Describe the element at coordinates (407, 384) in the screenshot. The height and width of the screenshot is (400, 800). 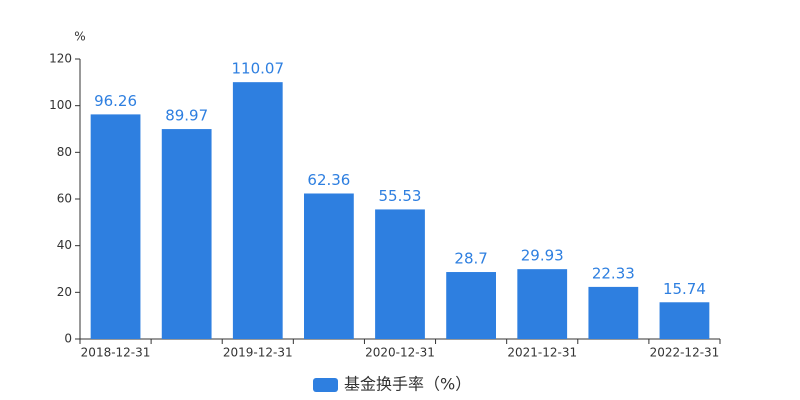
I see `legend-label: 基金换手率（%）` at that location.